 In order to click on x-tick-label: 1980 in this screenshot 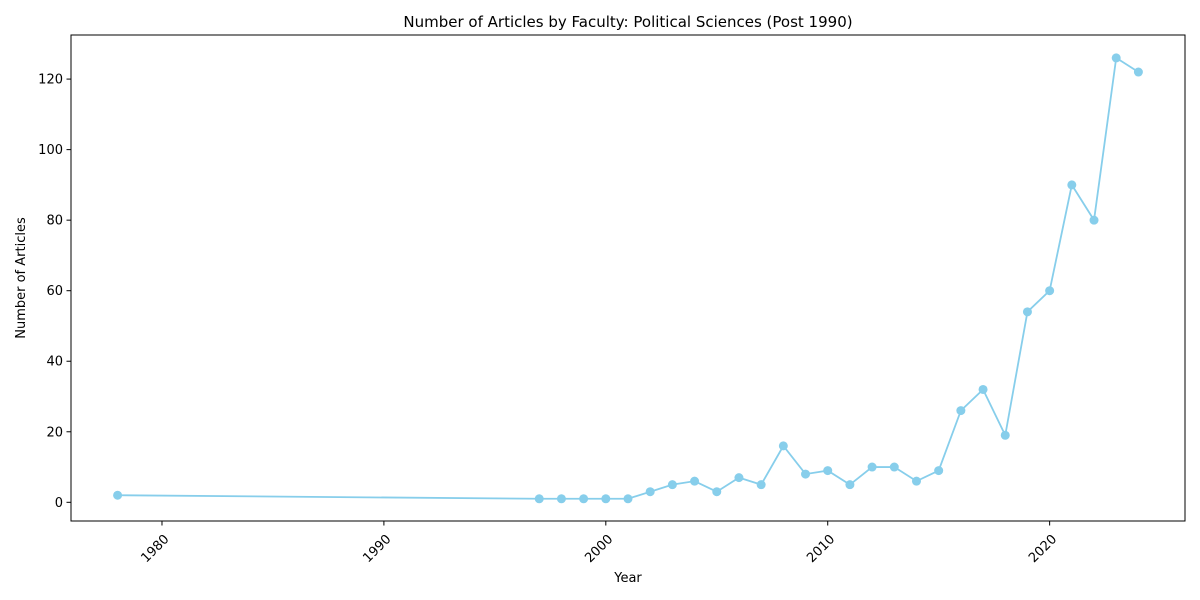, I will do `click(155, 549)`.